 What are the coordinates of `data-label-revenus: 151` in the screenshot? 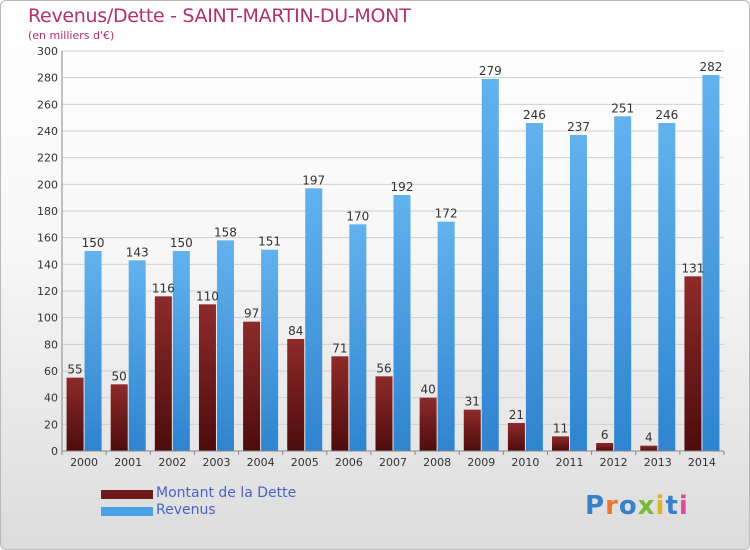 It's located at (269, 242).